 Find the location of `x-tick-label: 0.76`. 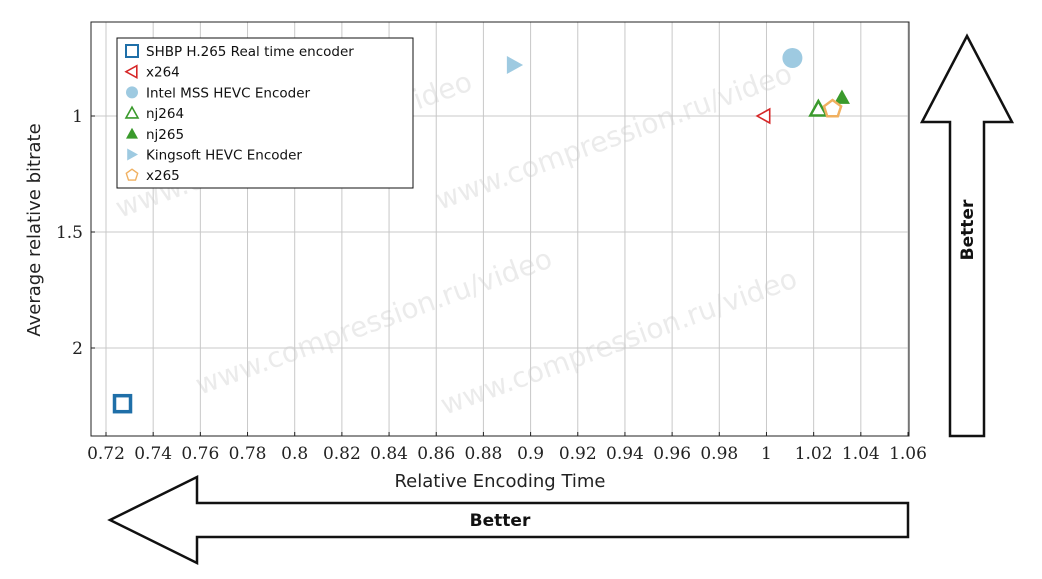

x-tick-label: 0.76 is located at coordinates (200, 454).